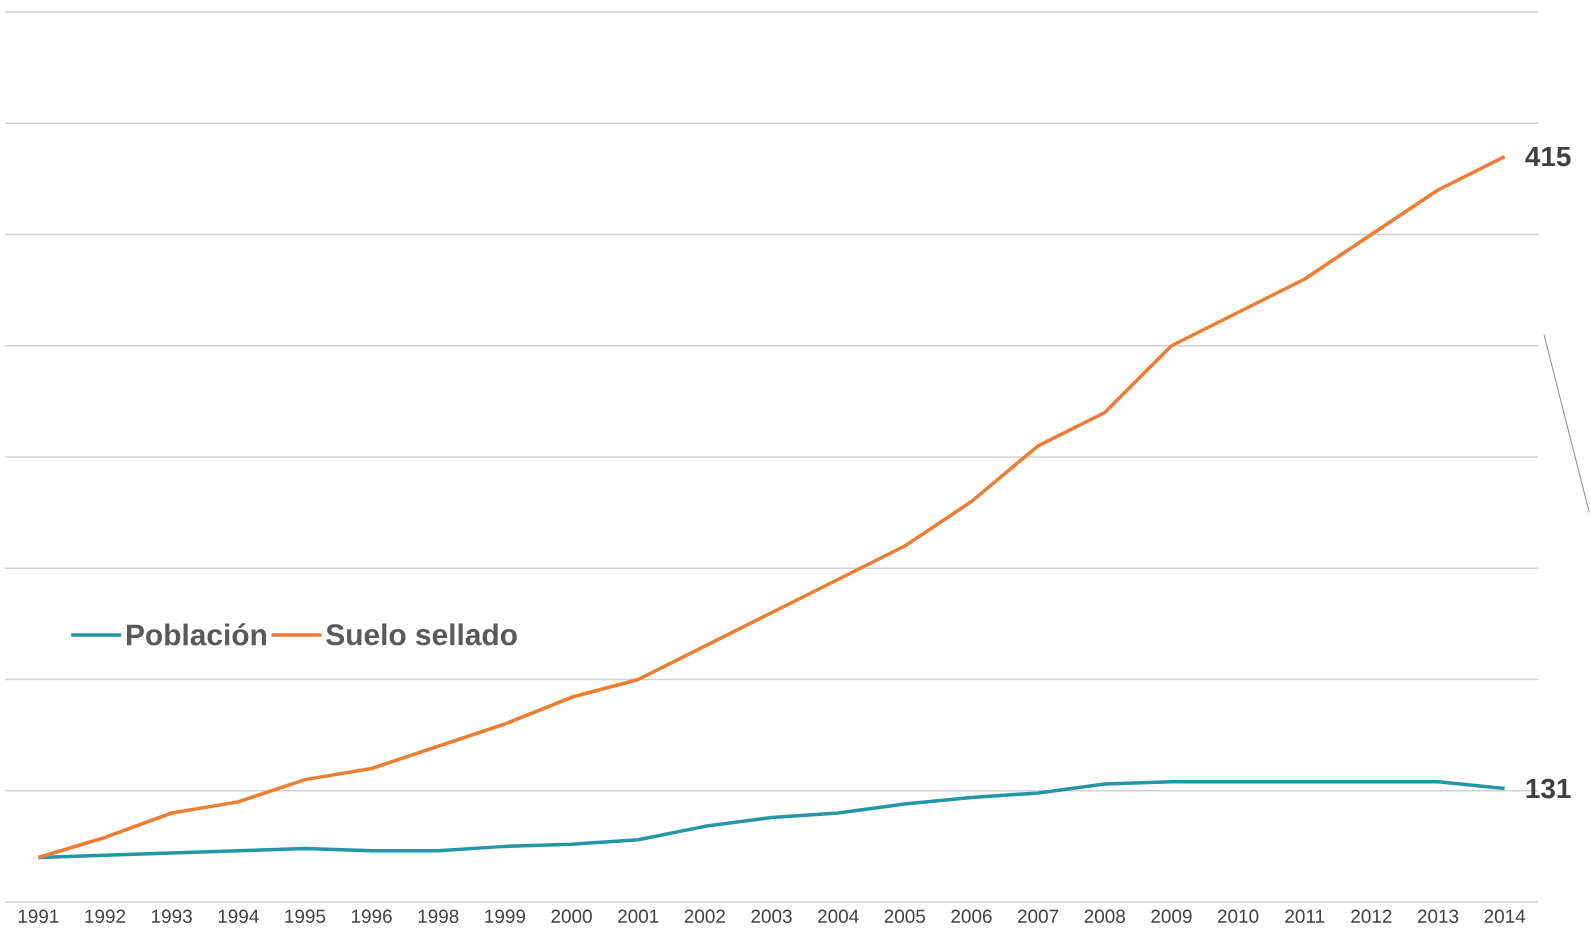 The height and width of the screenshot is (938, 1590). I want to click on x-tick-label: 2013, so click(1438, 916).